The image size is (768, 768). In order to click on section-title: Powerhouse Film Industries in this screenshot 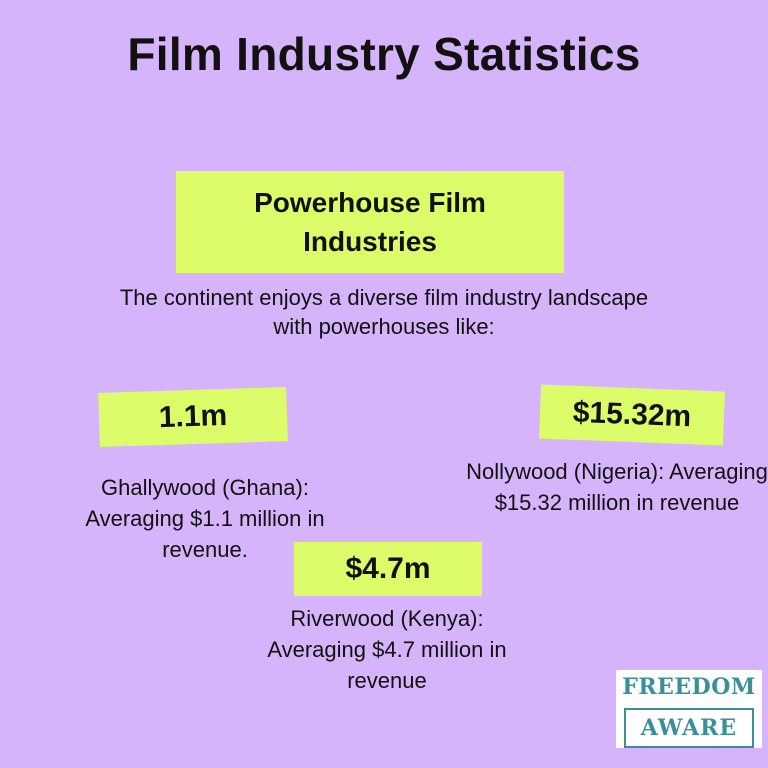, I will do `click(370, 222)`.